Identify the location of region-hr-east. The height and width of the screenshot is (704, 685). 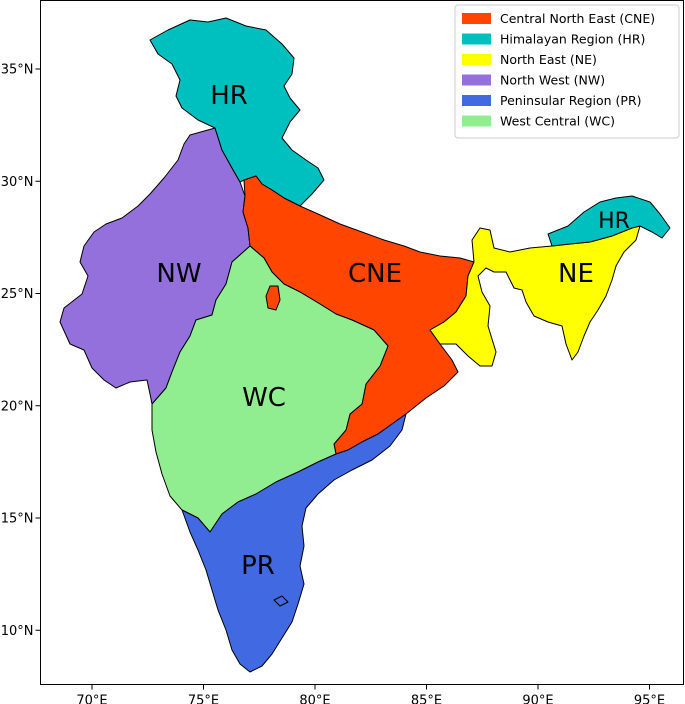
(609, 221).